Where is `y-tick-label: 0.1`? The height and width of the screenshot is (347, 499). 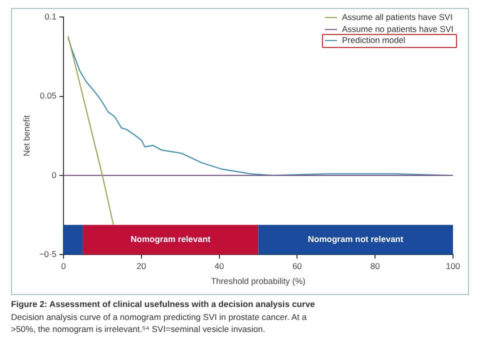
y-tick-label: 0.1 is located at coordinates (50, 16).